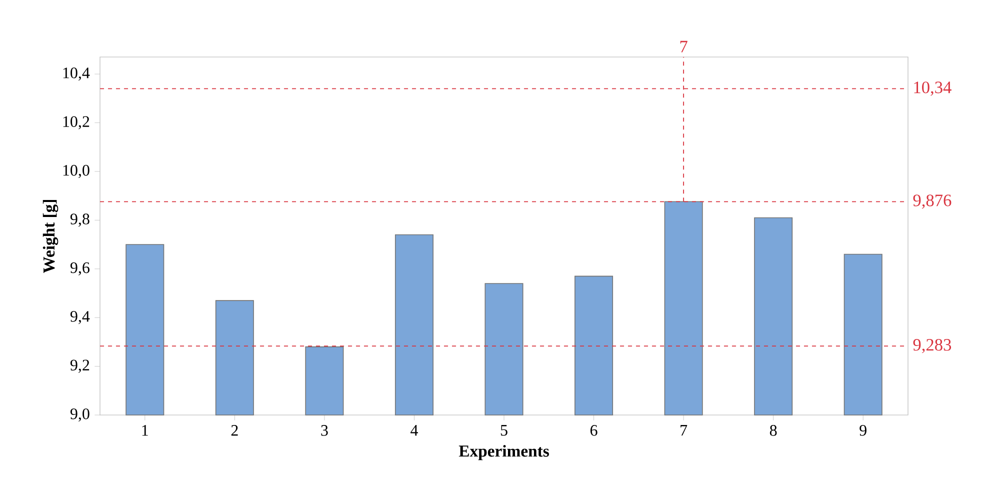 The height and width of the screenshot is (493, 984). Describe the element at coordinates (145, 430) in the screenshot. I see `x-tick-label: 1` at that location.